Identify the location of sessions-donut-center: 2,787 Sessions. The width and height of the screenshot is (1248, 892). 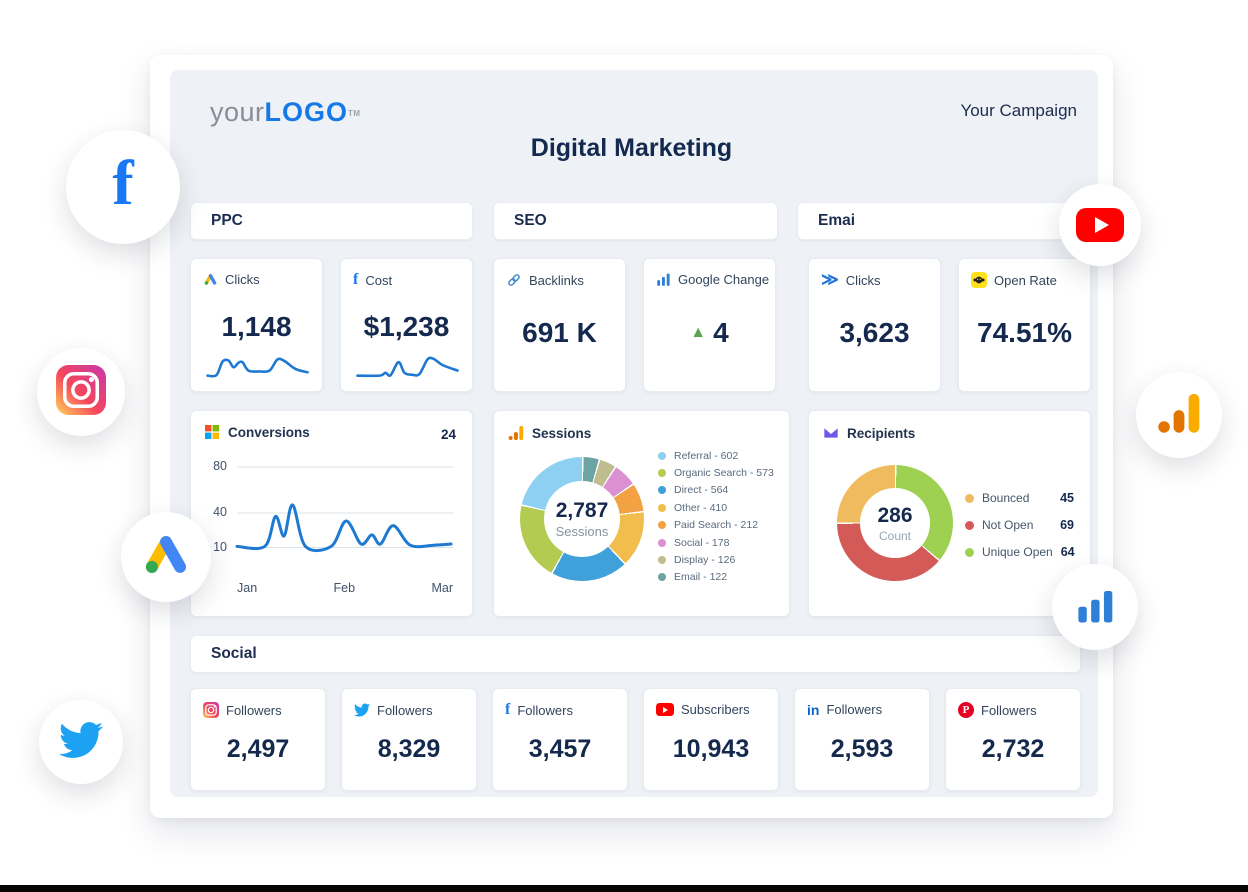
(582, 519).